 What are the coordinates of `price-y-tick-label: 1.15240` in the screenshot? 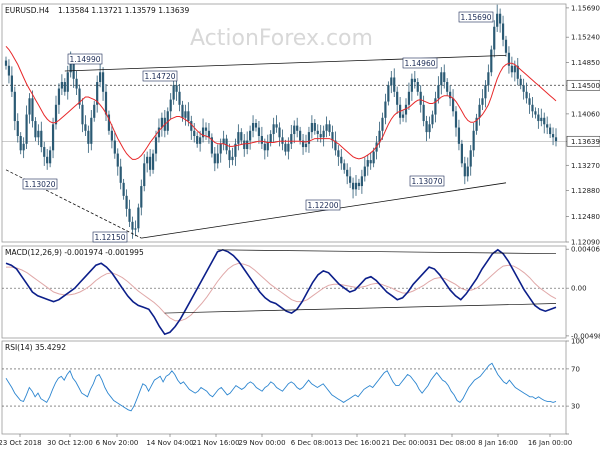 It's located at (585, 38).